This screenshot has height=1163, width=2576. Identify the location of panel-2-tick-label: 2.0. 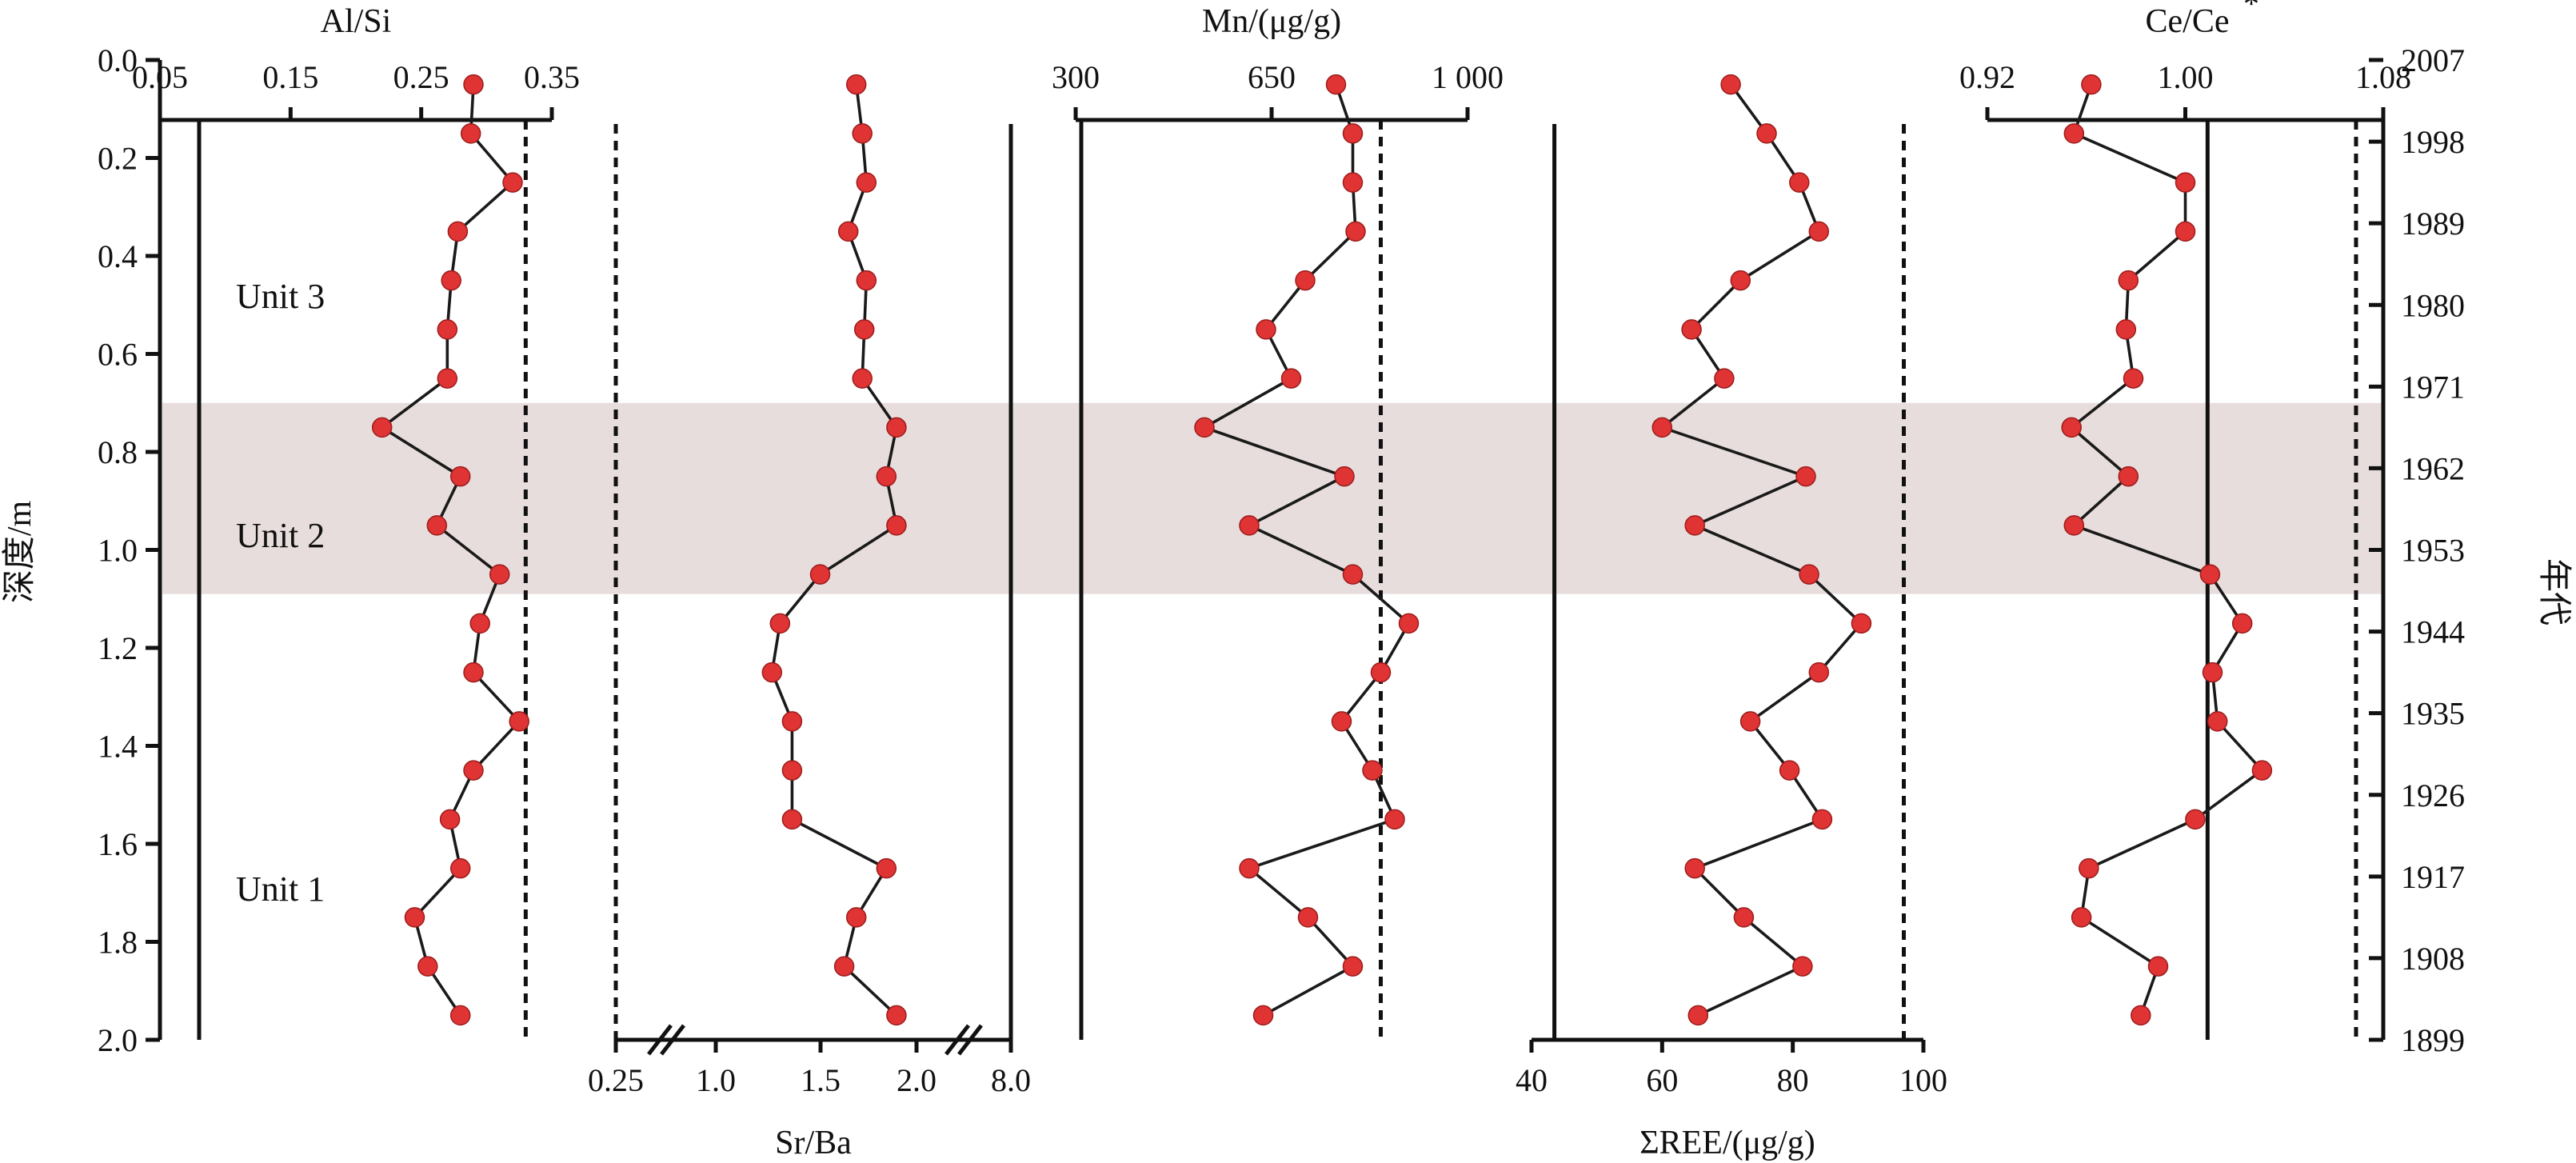
(917, 1080).